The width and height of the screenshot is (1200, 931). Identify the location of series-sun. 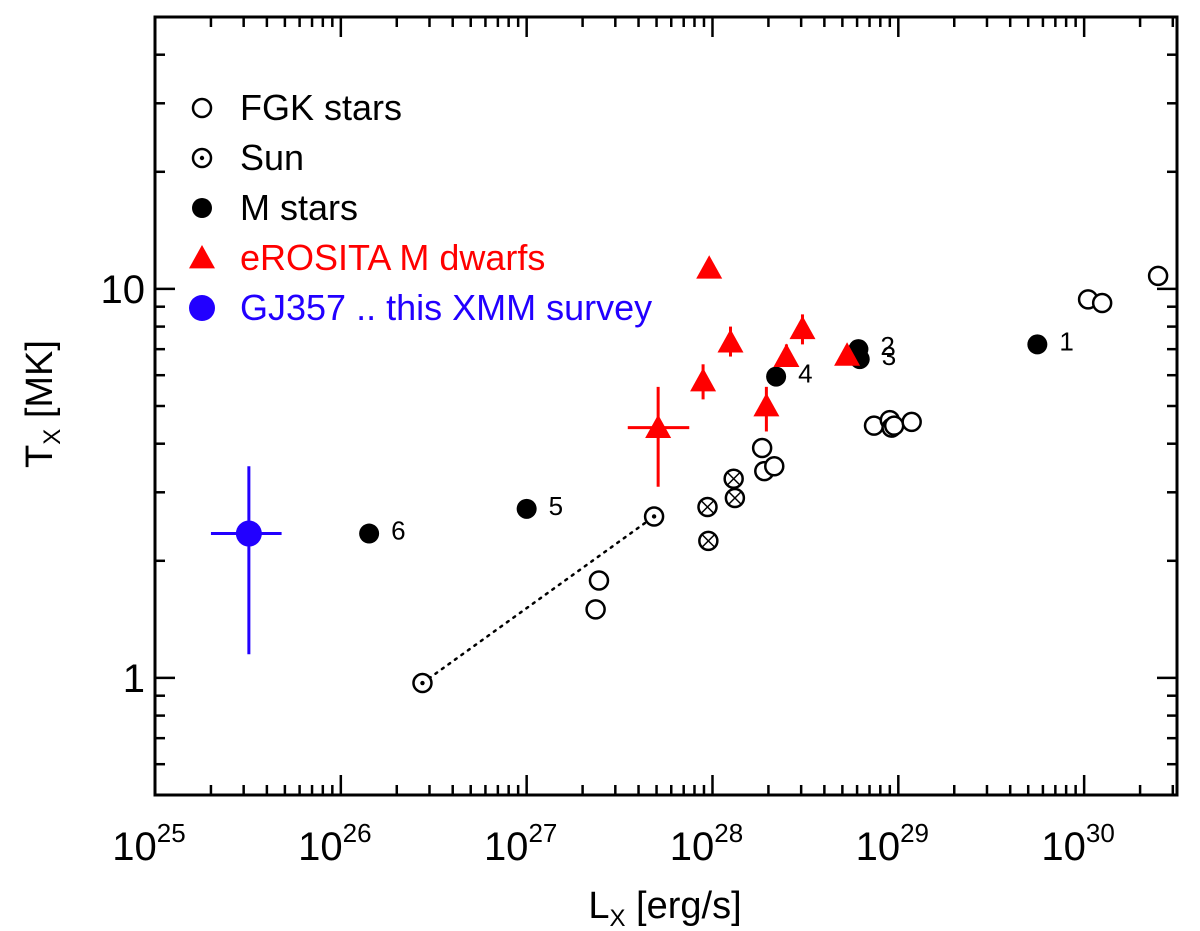
(538, 600).